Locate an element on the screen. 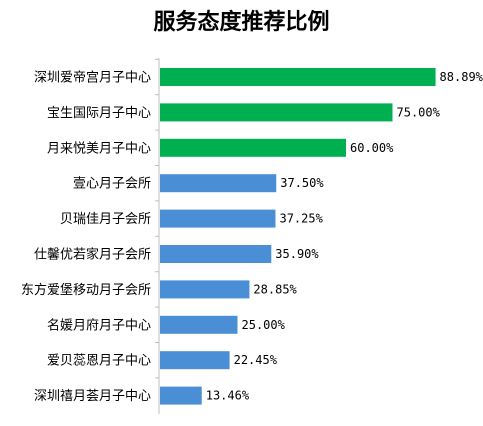 This screenshot has height=426, width=483. data-label: 13.46% is located at coordinates (228, 396).